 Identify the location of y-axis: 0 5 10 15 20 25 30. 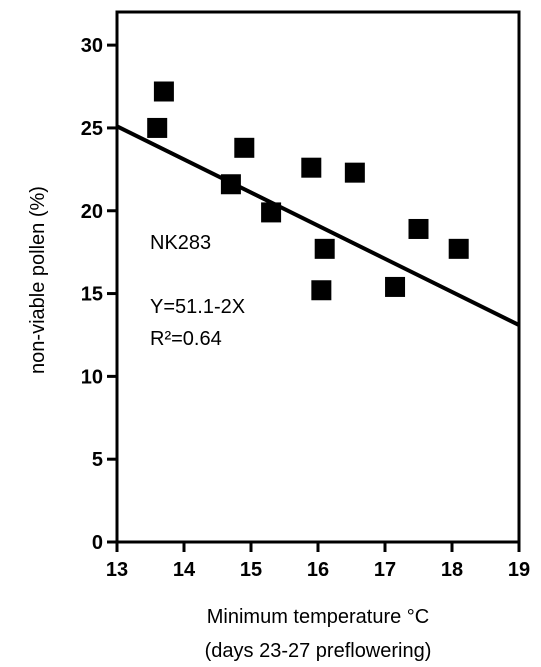
(99, 294).